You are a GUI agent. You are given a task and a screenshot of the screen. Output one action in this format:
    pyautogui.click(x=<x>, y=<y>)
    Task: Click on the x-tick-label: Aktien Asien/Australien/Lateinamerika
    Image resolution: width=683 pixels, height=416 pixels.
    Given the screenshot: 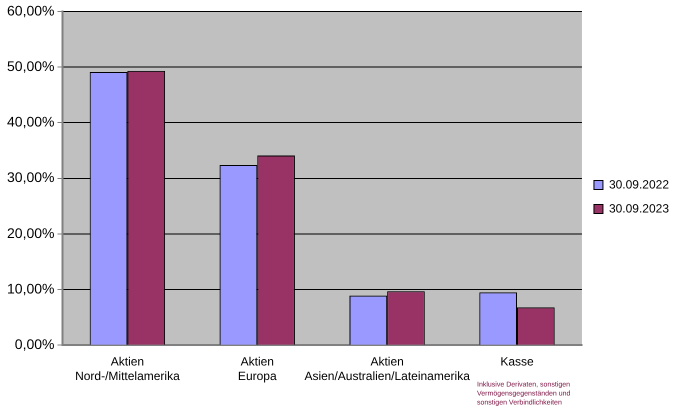 What is the action you would take?
    pyautogui.click(x=387, y=369)
    